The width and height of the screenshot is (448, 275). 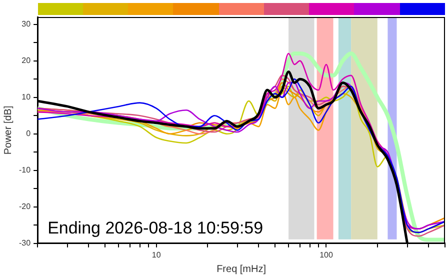 I want to click on y-tick-label: -10, so click(x=25, y=170).